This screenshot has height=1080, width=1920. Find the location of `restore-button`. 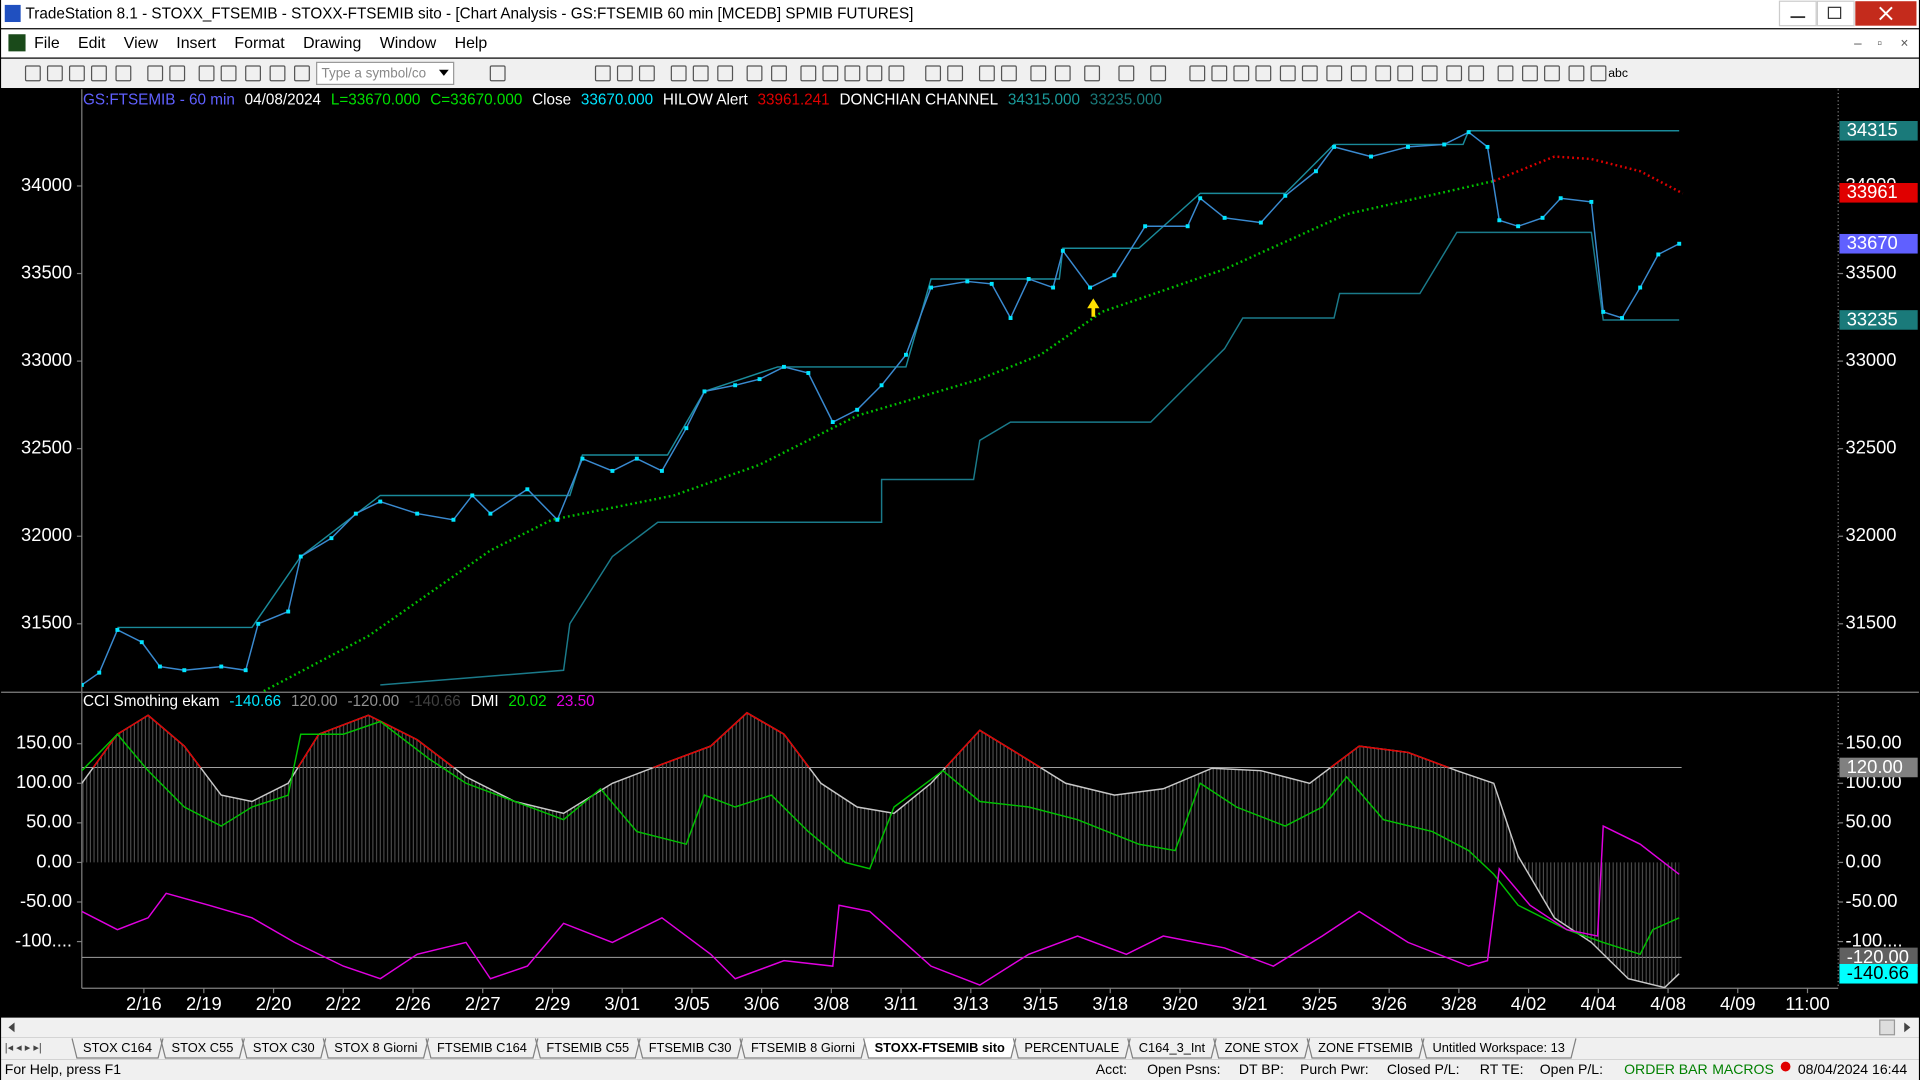

restore-button is located at coordinates (1835, 13).